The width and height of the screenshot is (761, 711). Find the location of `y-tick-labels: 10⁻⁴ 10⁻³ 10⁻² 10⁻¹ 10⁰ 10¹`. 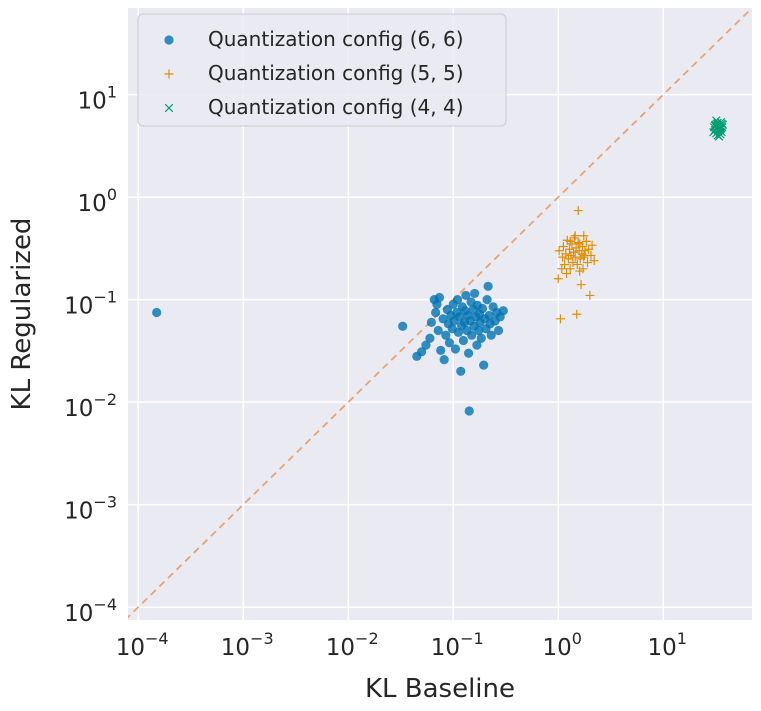

y-tick-labels: 10⁻⁴ 10⁻³ 10⁻² 10⁻¹ 10⁰ 10¹ is located at coordinates (90, 355).